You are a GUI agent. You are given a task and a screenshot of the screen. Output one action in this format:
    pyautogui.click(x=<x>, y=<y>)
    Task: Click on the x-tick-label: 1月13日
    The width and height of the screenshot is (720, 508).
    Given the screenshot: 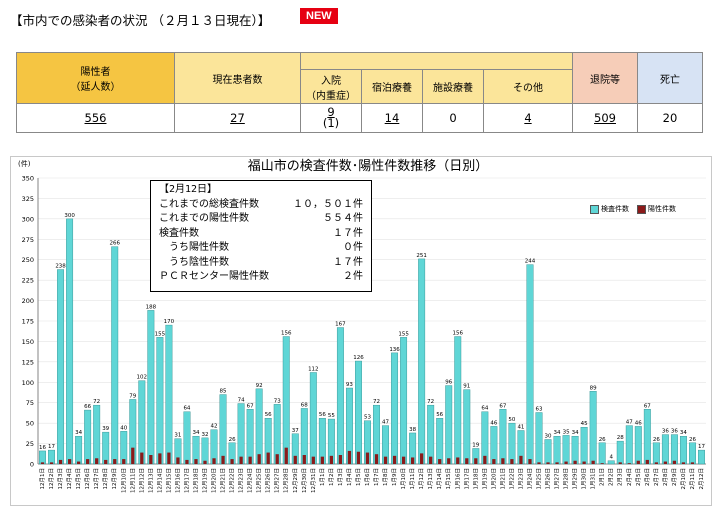 What is the action you would take?
    pyautogui.click(x=430, y=479)
    